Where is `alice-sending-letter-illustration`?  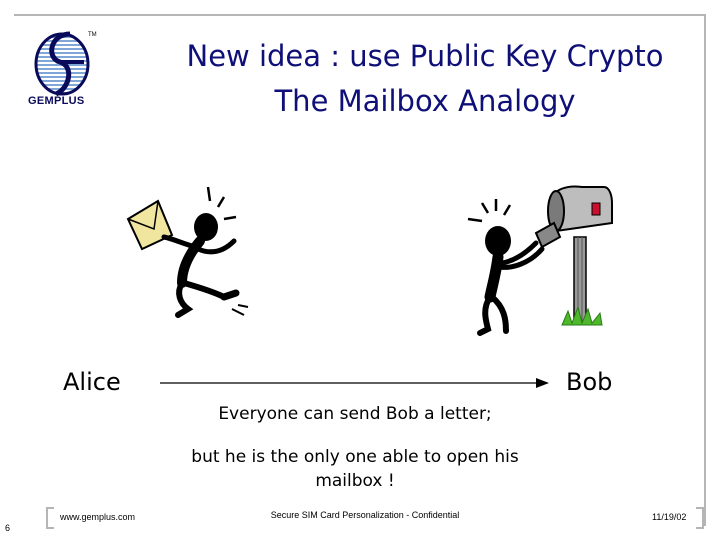 alice-sending-letter-illustration is located at coordinates (187, 252).